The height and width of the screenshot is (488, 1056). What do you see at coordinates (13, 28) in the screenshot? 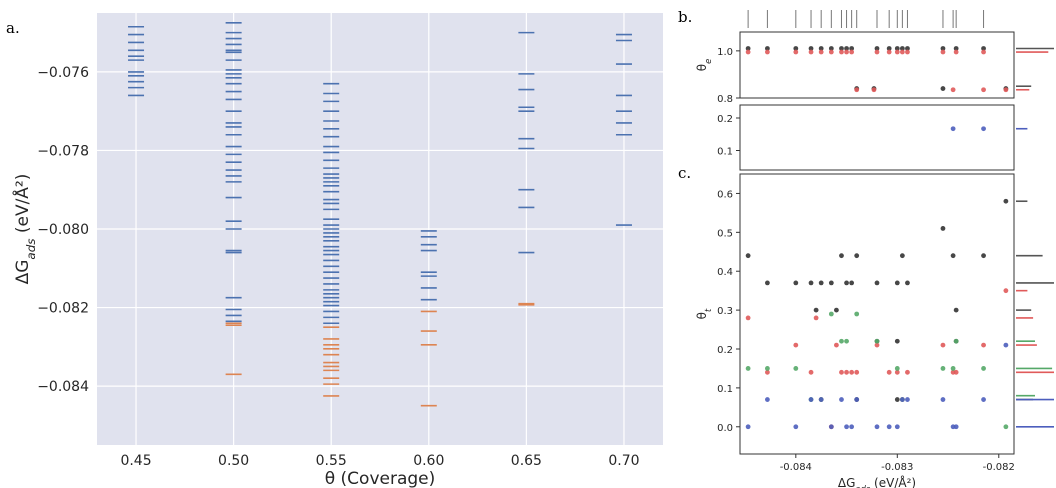
I see `panel-a-label: a.` at bounding box center [13, 28].